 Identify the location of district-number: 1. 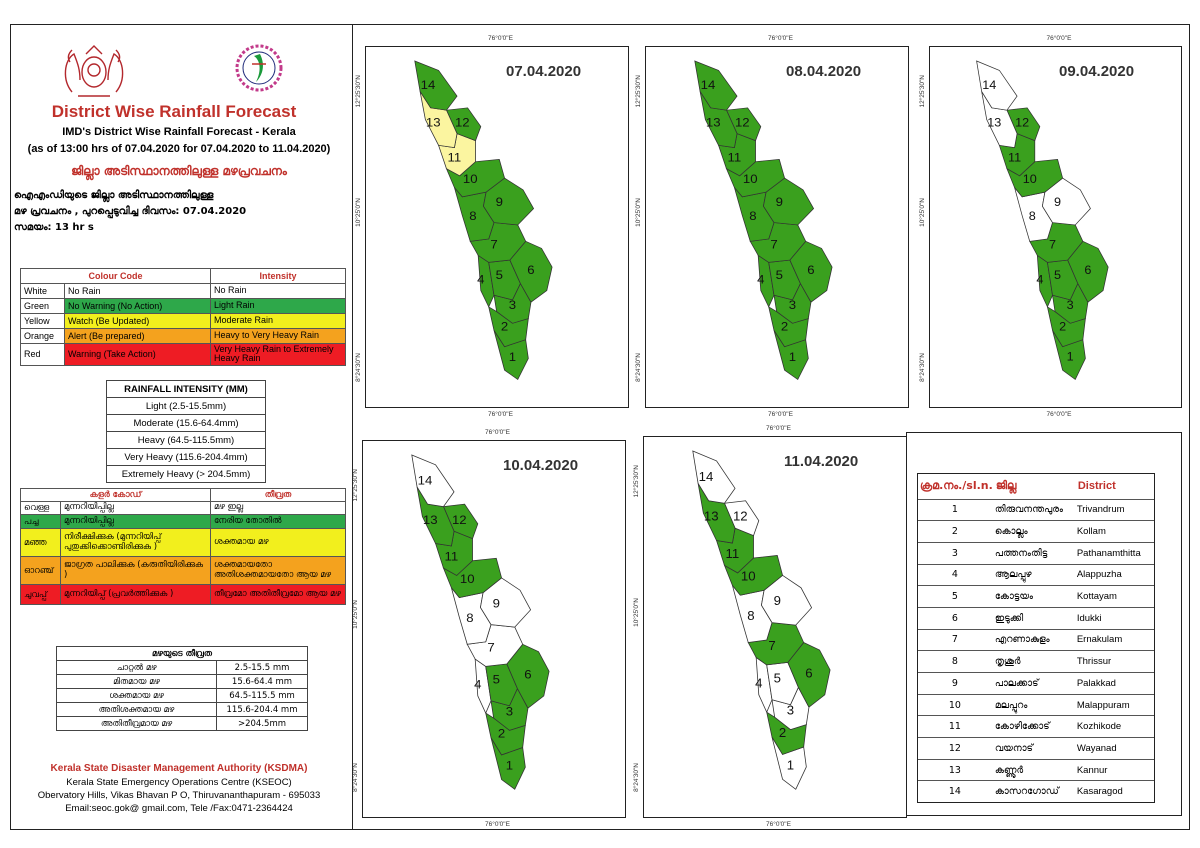
(955, 510).